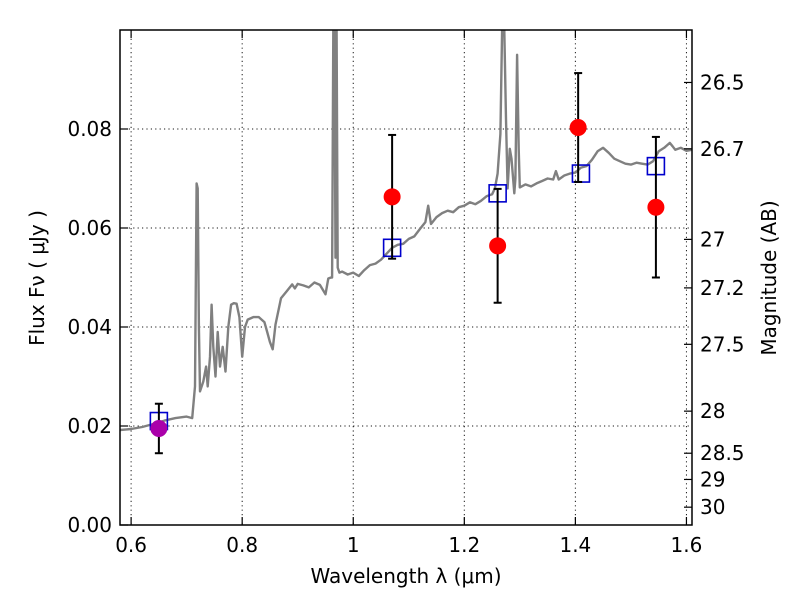  What do you see at coordinates (89, 327) in the screenshot?
I see `y-tick-label-left: 0.04` at bounding box center [89, 327].